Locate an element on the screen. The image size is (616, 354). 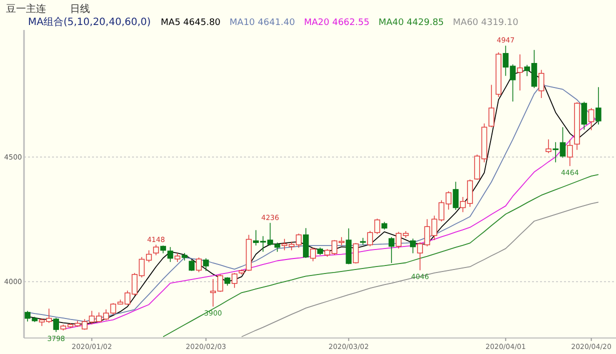
text: MA5 4645.80 is located at coordinates (190, 23).